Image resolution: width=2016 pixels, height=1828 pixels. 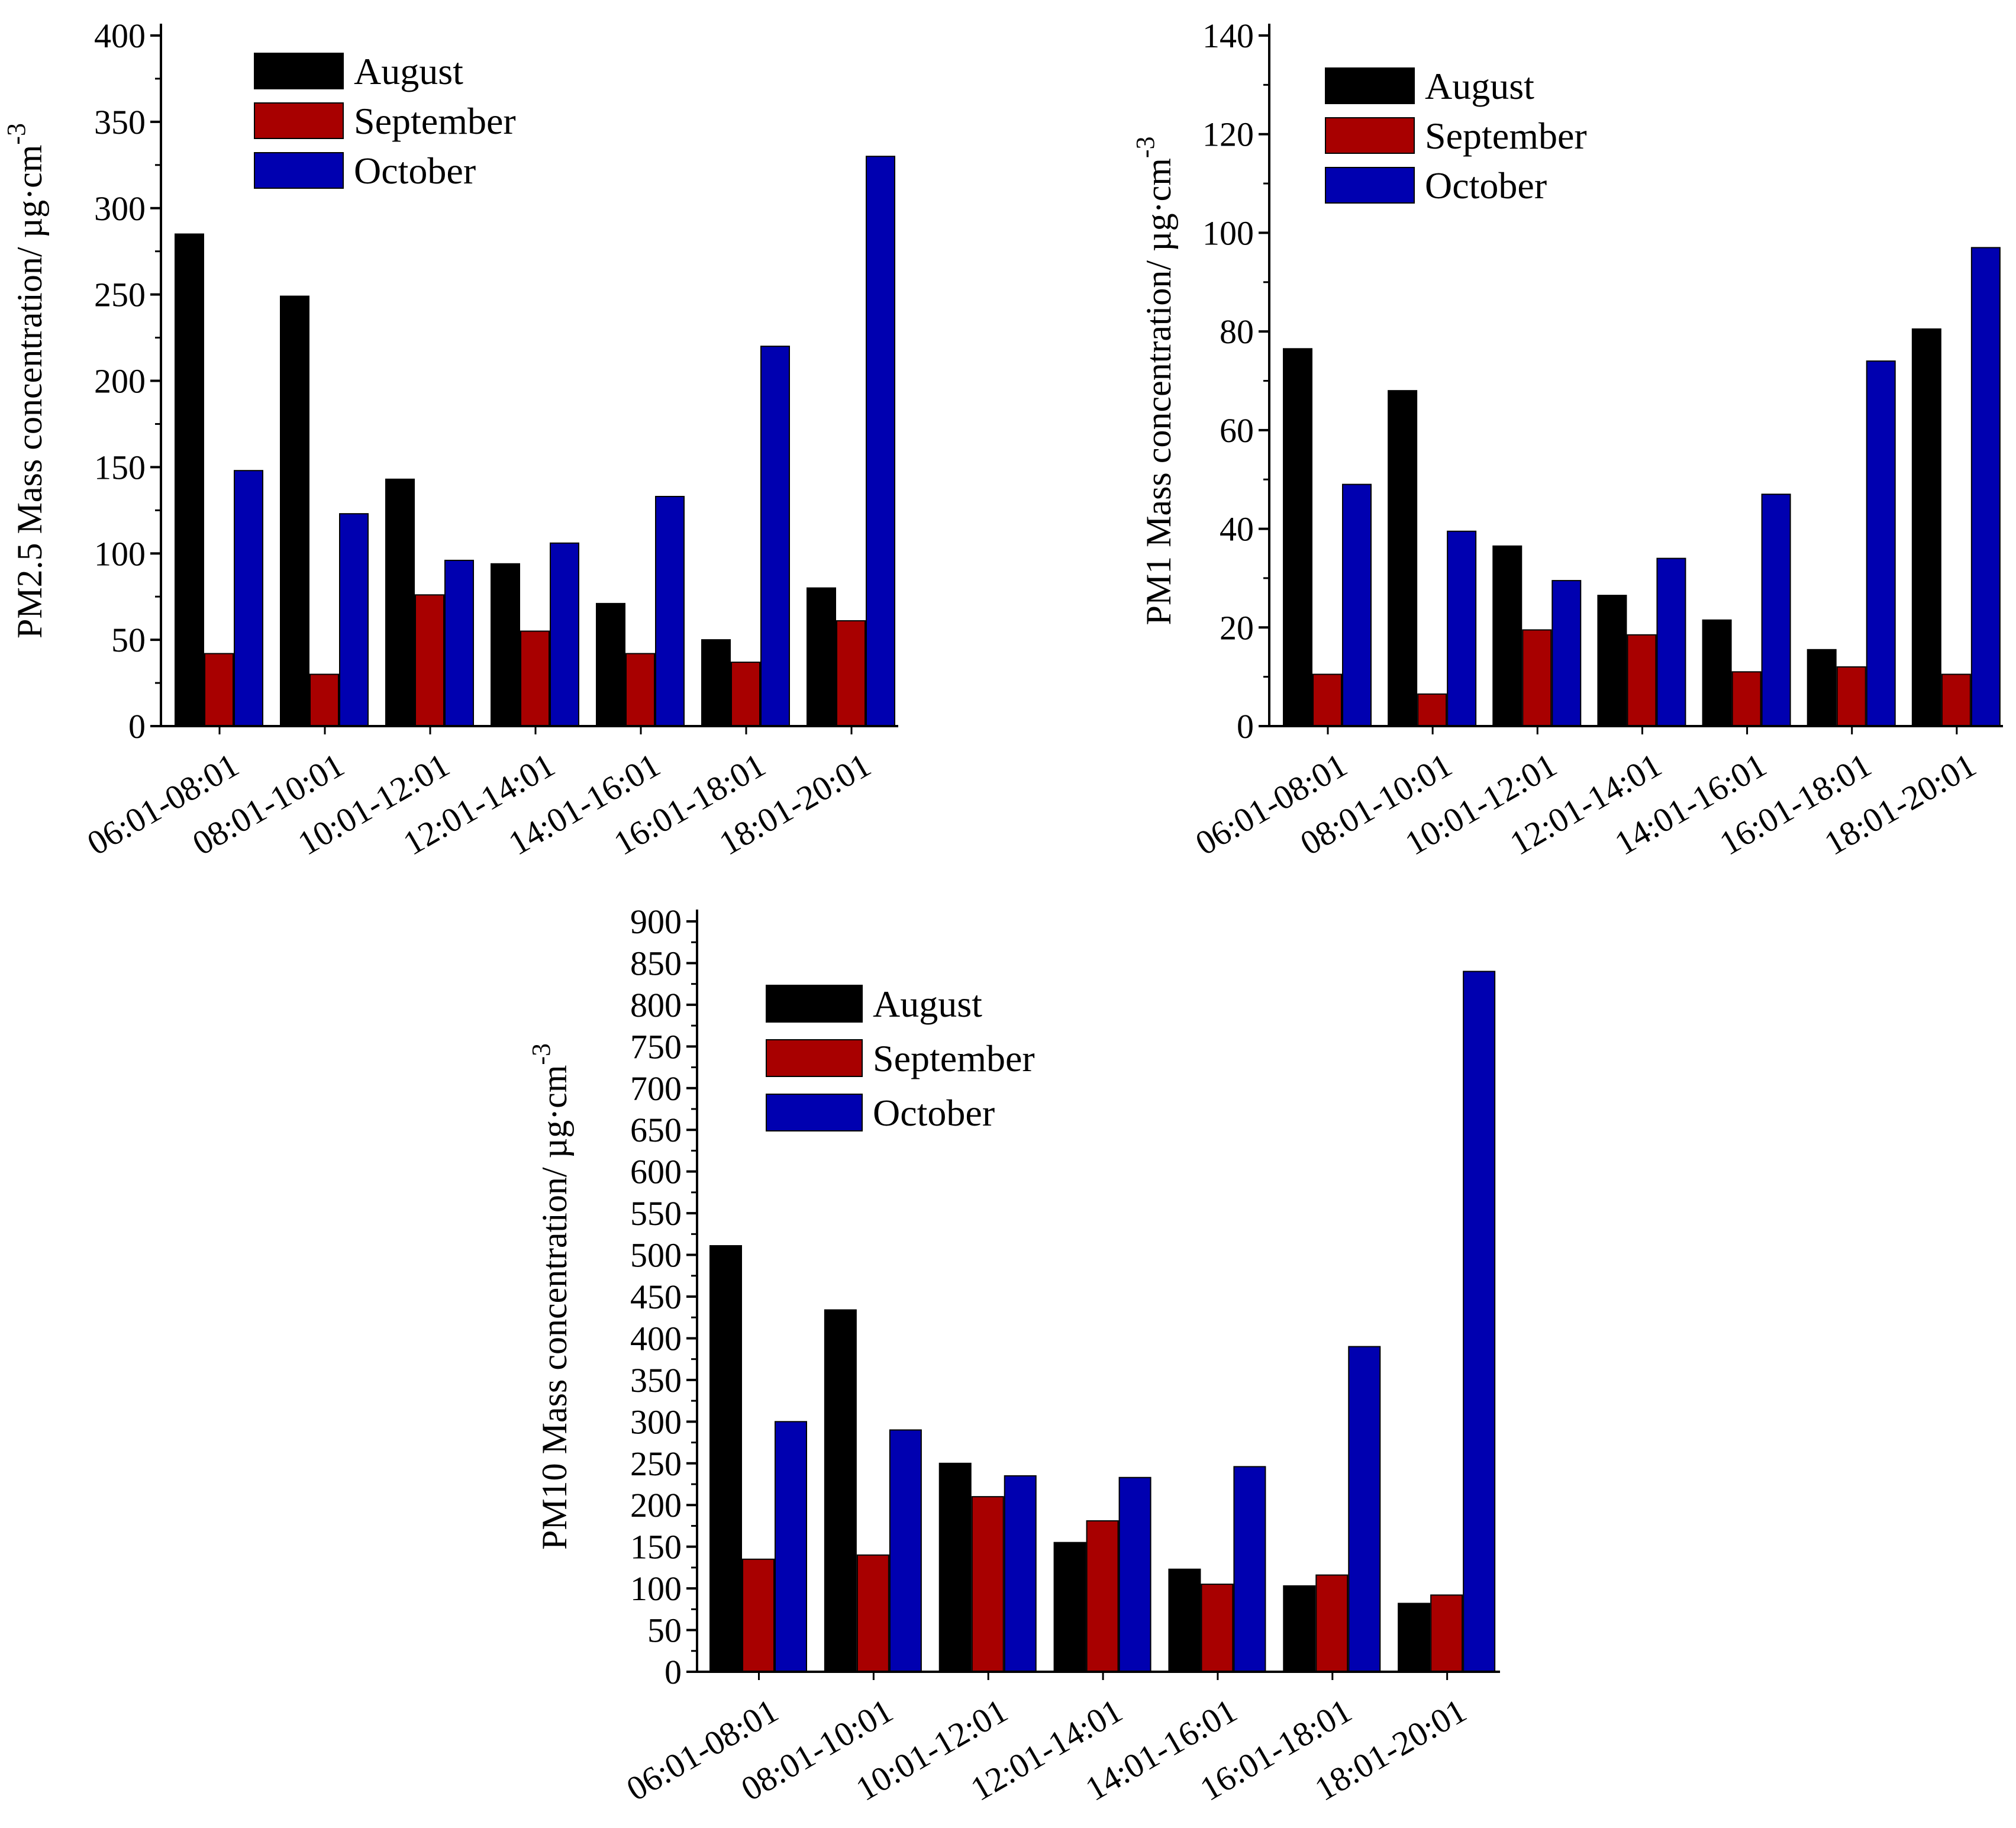 What do you see at coordinates (554, 1307) in the screenshot?
I see `y-axis-title-text: PM10 Mass concentration/ µg·cm` at bounding box center [554, 1307].